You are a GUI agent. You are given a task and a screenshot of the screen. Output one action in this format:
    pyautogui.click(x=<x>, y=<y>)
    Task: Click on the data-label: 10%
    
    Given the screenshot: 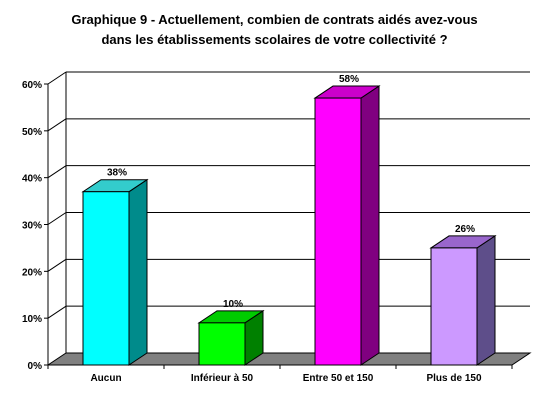 What is the action you would take?
    pyautogui.click(x=233, y=304)
    